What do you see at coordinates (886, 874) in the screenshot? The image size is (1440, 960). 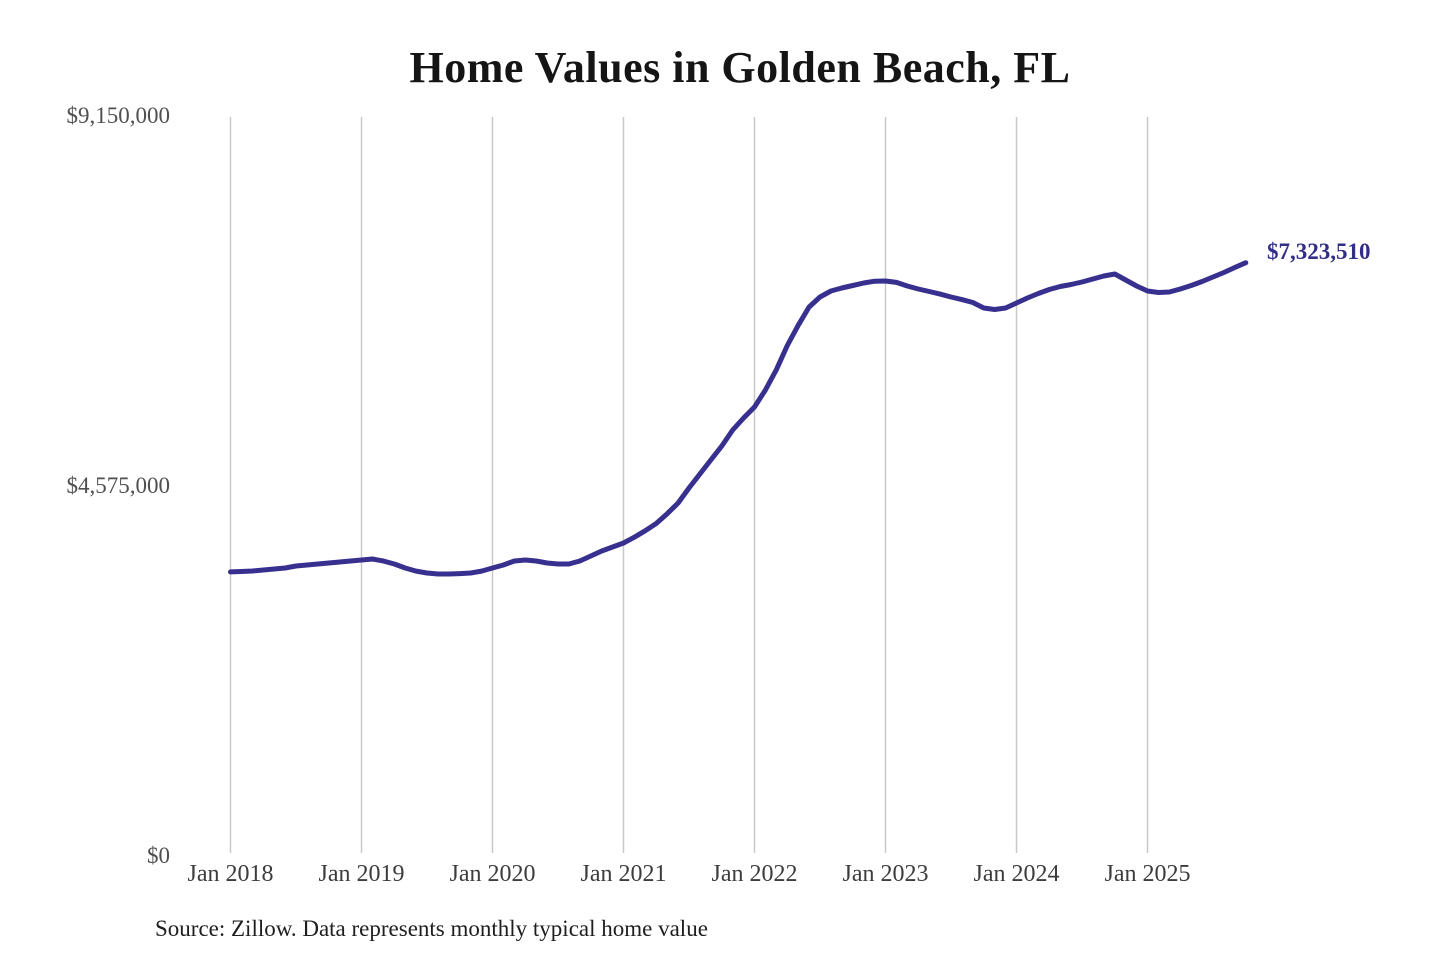 I see `x-tick-label: Jan 2023` at bounding box center [886, 874].